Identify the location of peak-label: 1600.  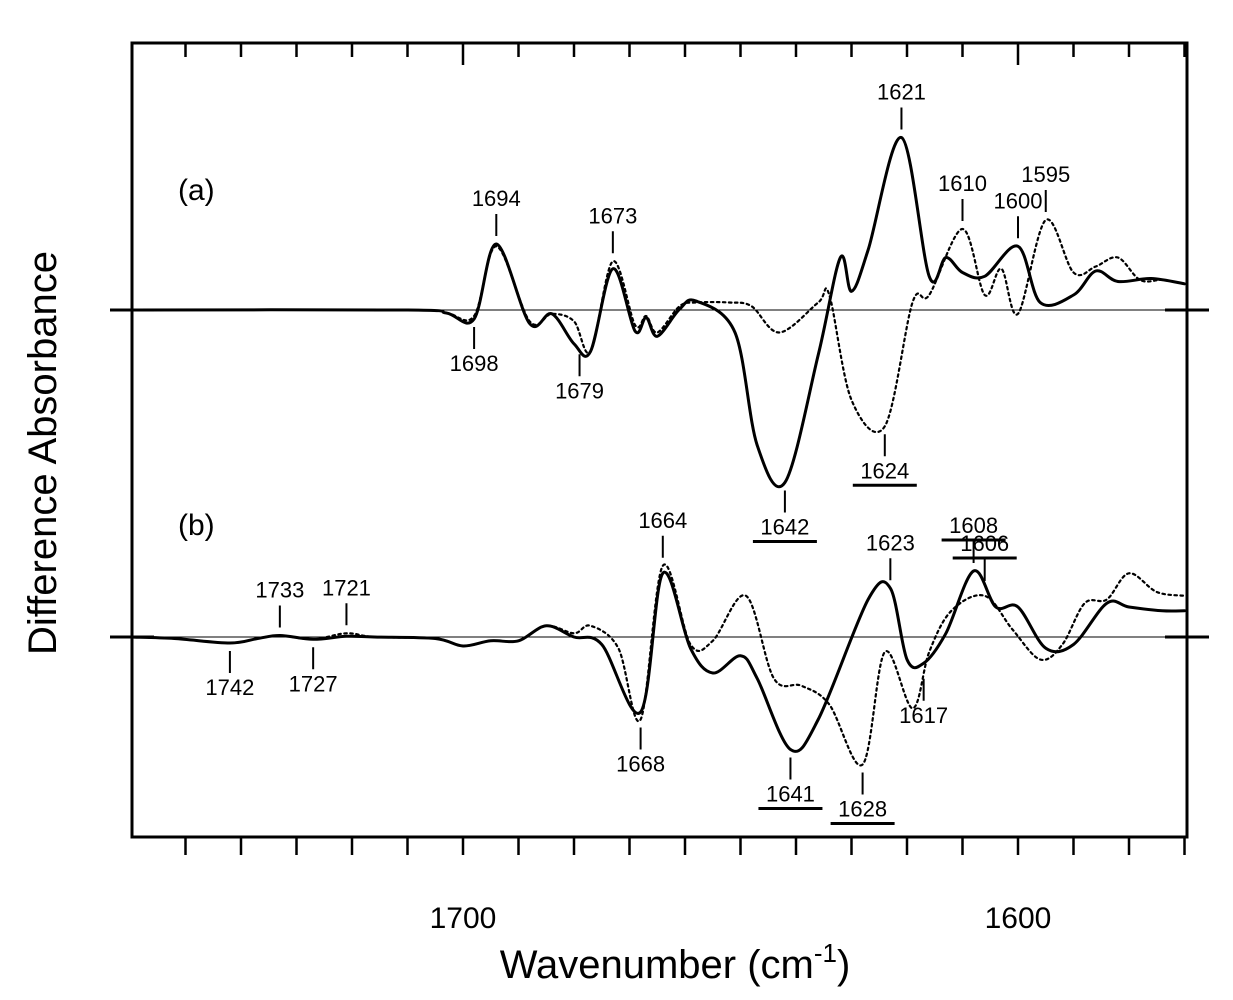
(1018, 200).